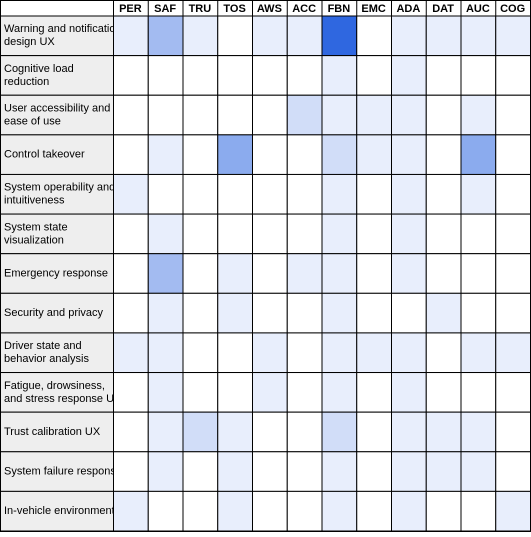 The width and height of the screenshot is (531, 537). I want to click on column-header: COG, so click(512, 9).